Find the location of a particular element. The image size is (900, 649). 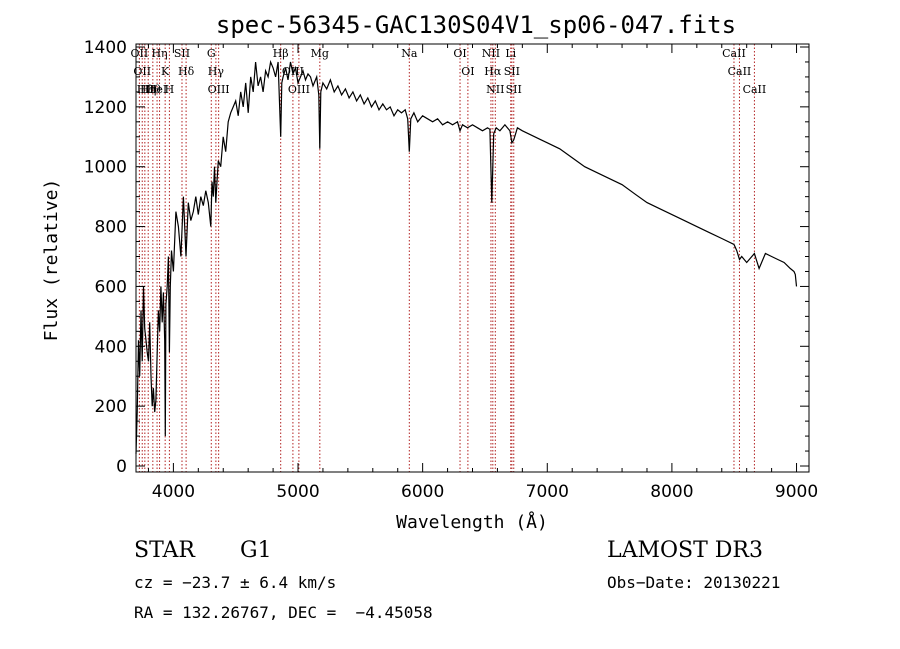

spectral-line-label: HeI is located at coordinates (157, 89).